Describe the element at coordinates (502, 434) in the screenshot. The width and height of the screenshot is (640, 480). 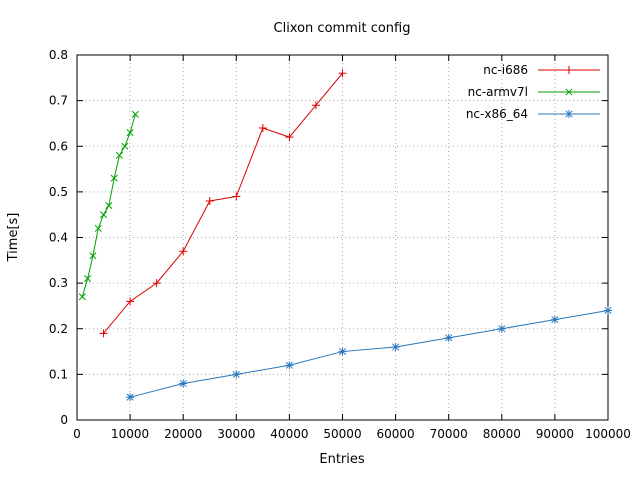
I see `x-tick-label: 80000` at that location.